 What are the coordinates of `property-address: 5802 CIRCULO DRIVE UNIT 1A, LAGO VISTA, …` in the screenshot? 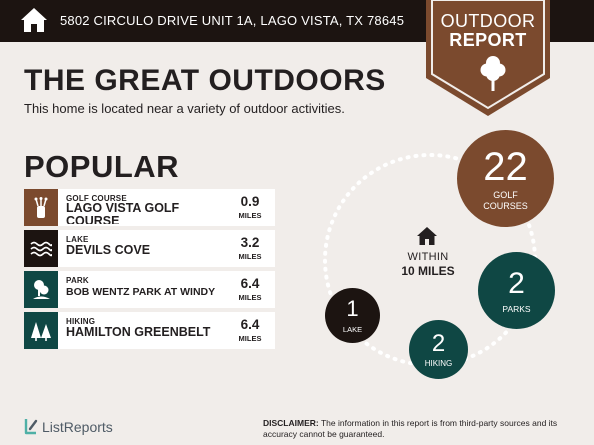 It's located at (232, 20).